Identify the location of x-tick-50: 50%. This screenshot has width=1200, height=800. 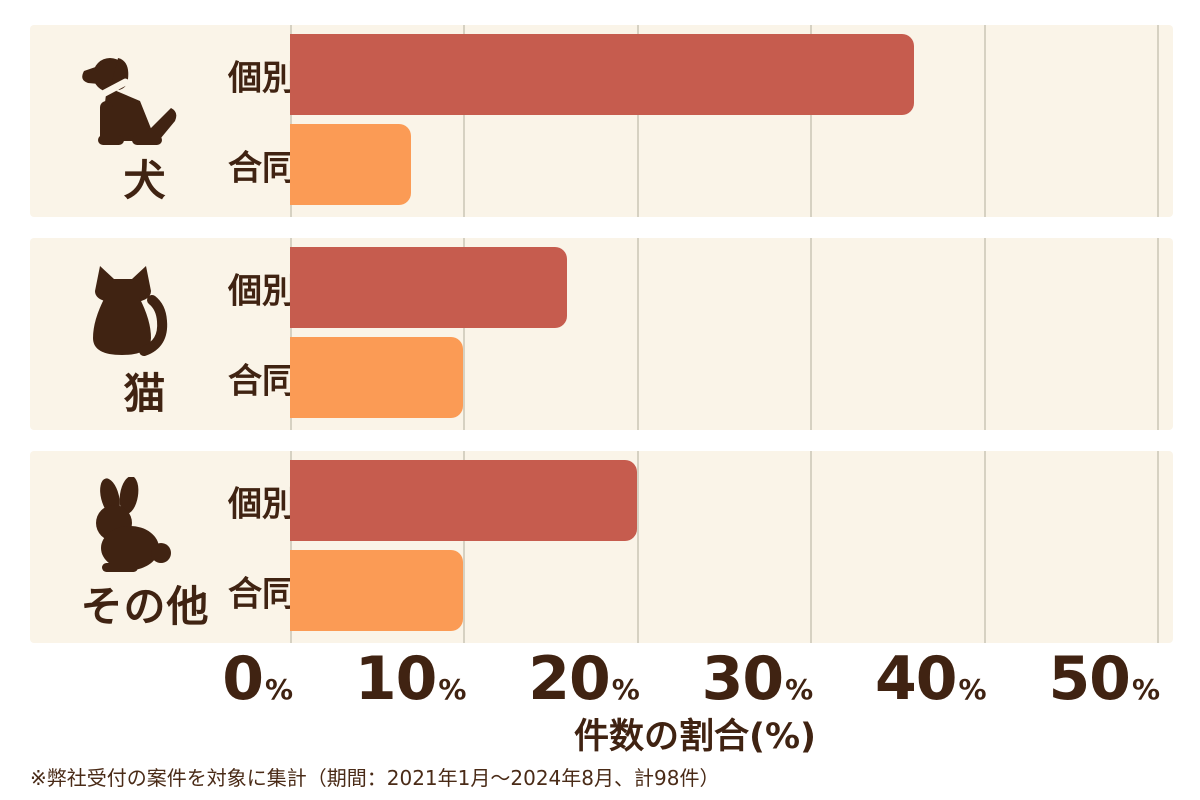
(1104, 679).